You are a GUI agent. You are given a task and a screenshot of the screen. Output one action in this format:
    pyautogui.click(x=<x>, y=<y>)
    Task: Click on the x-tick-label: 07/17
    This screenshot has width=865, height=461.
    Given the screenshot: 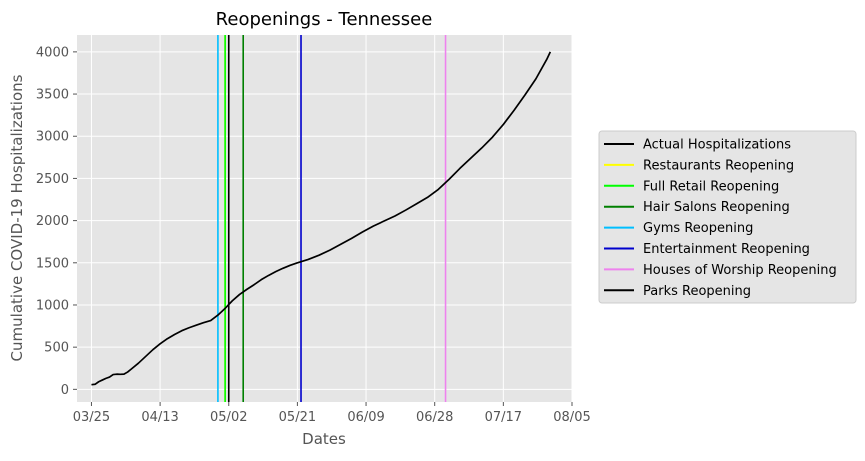 What is the action you would take?
    pyautogui.click(x=503, y=417)
    